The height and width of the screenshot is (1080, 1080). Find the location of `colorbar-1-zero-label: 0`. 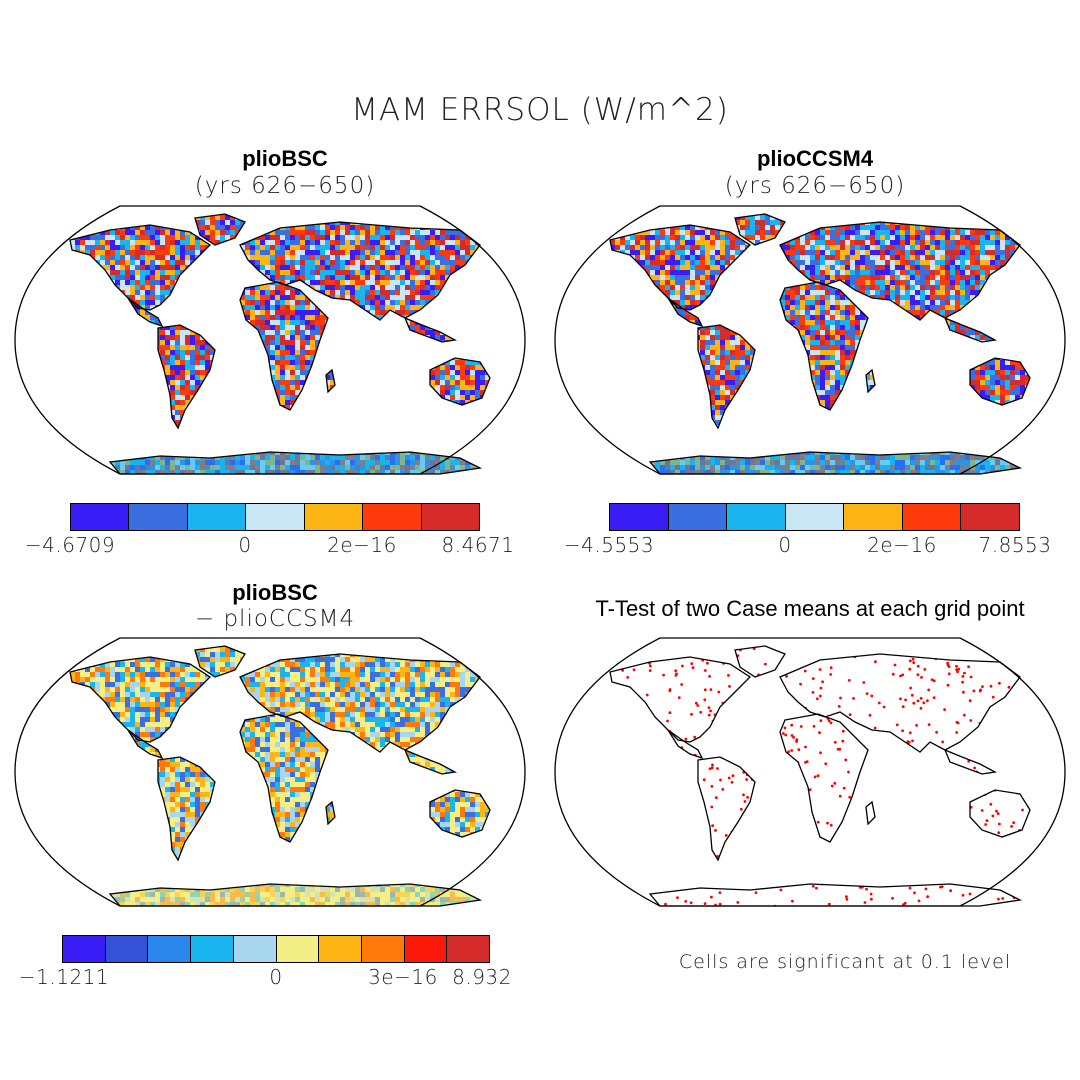

colorbar-1-zero-label: 0 is located at coordinates (245, 545).